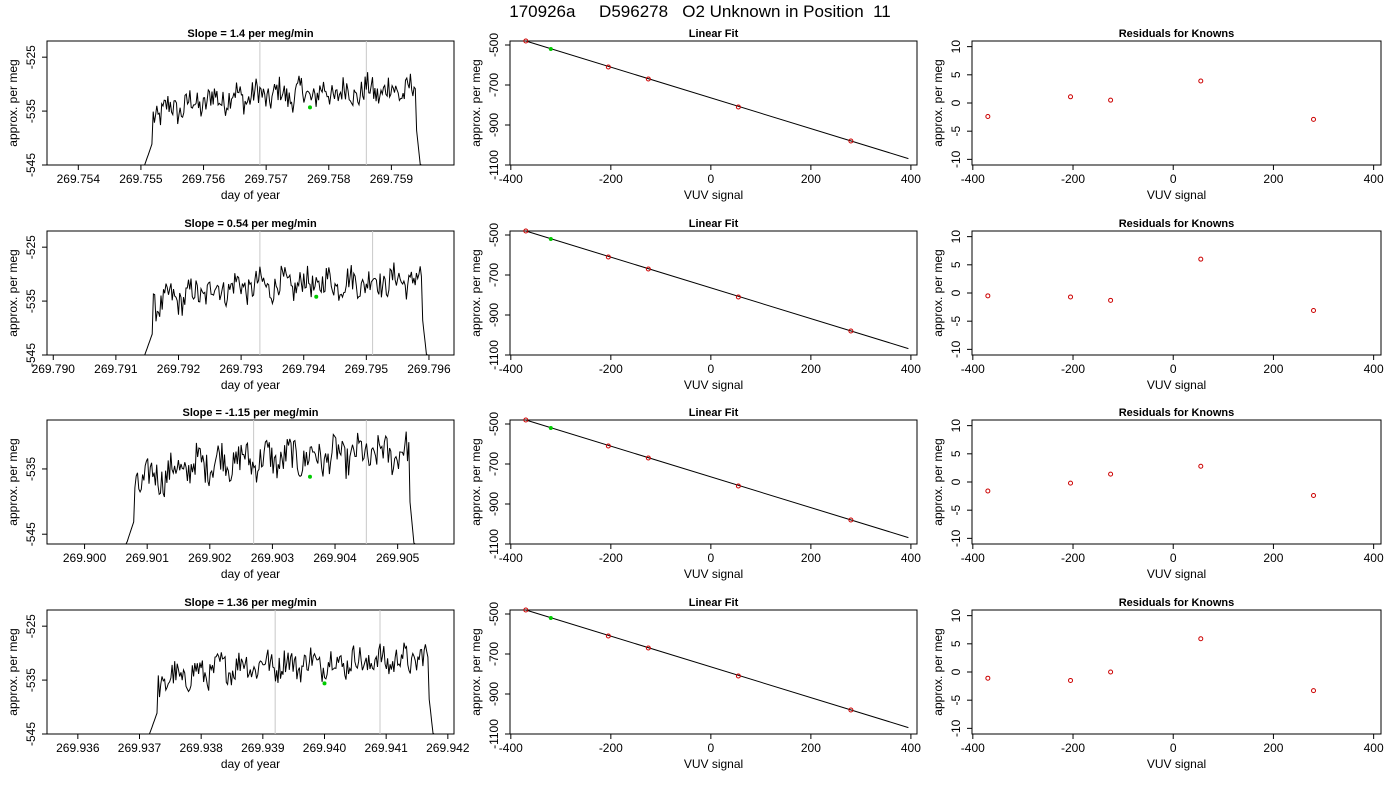 The image size is (1400, 800). Describe the element at coordinates (284, 309) in the screenshot. I see `timeseries-trace` at that location.